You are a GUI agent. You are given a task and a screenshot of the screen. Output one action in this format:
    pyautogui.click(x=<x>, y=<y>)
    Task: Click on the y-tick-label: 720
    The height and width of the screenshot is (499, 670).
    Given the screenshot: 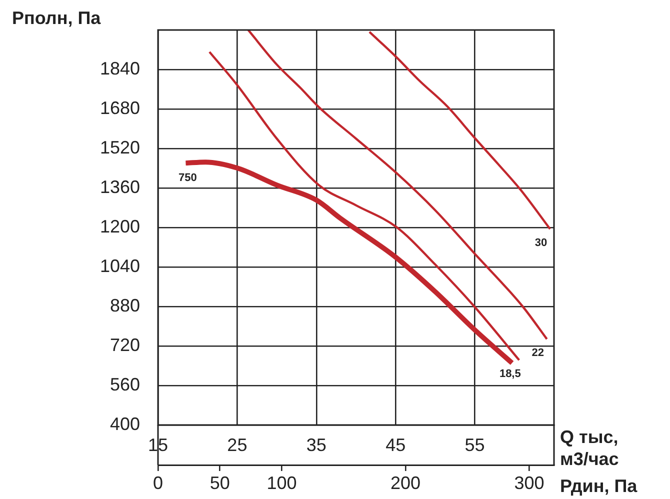 What is the action you would take?
    pyautogui.click(x=125, y=344)
    